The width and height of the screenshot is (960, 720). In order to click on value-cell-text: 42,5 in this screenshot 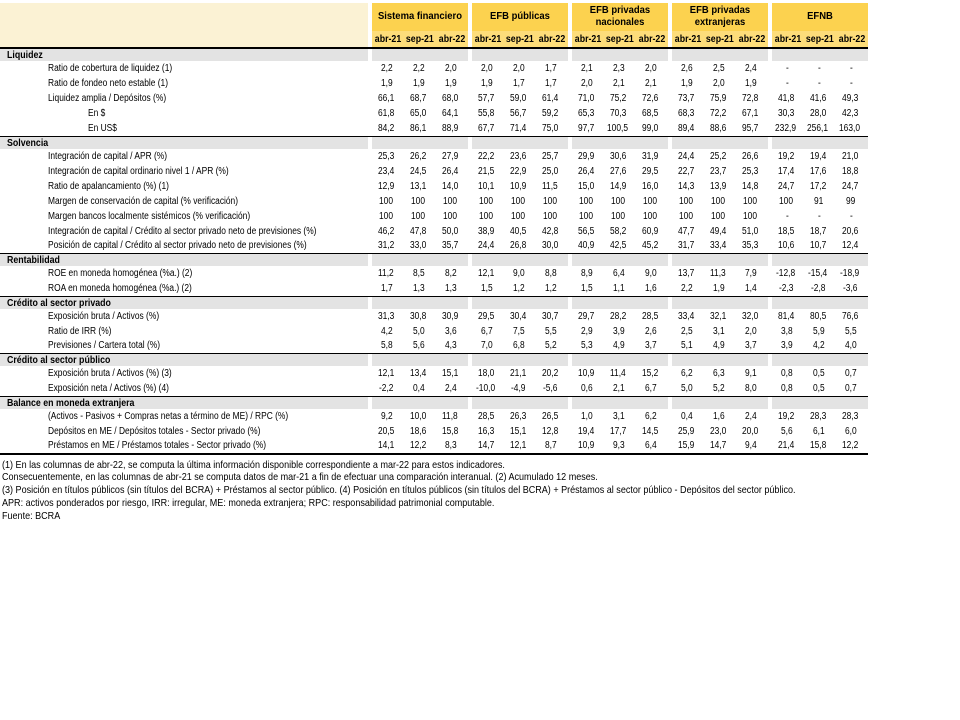, I will do `click(618, 246)`.